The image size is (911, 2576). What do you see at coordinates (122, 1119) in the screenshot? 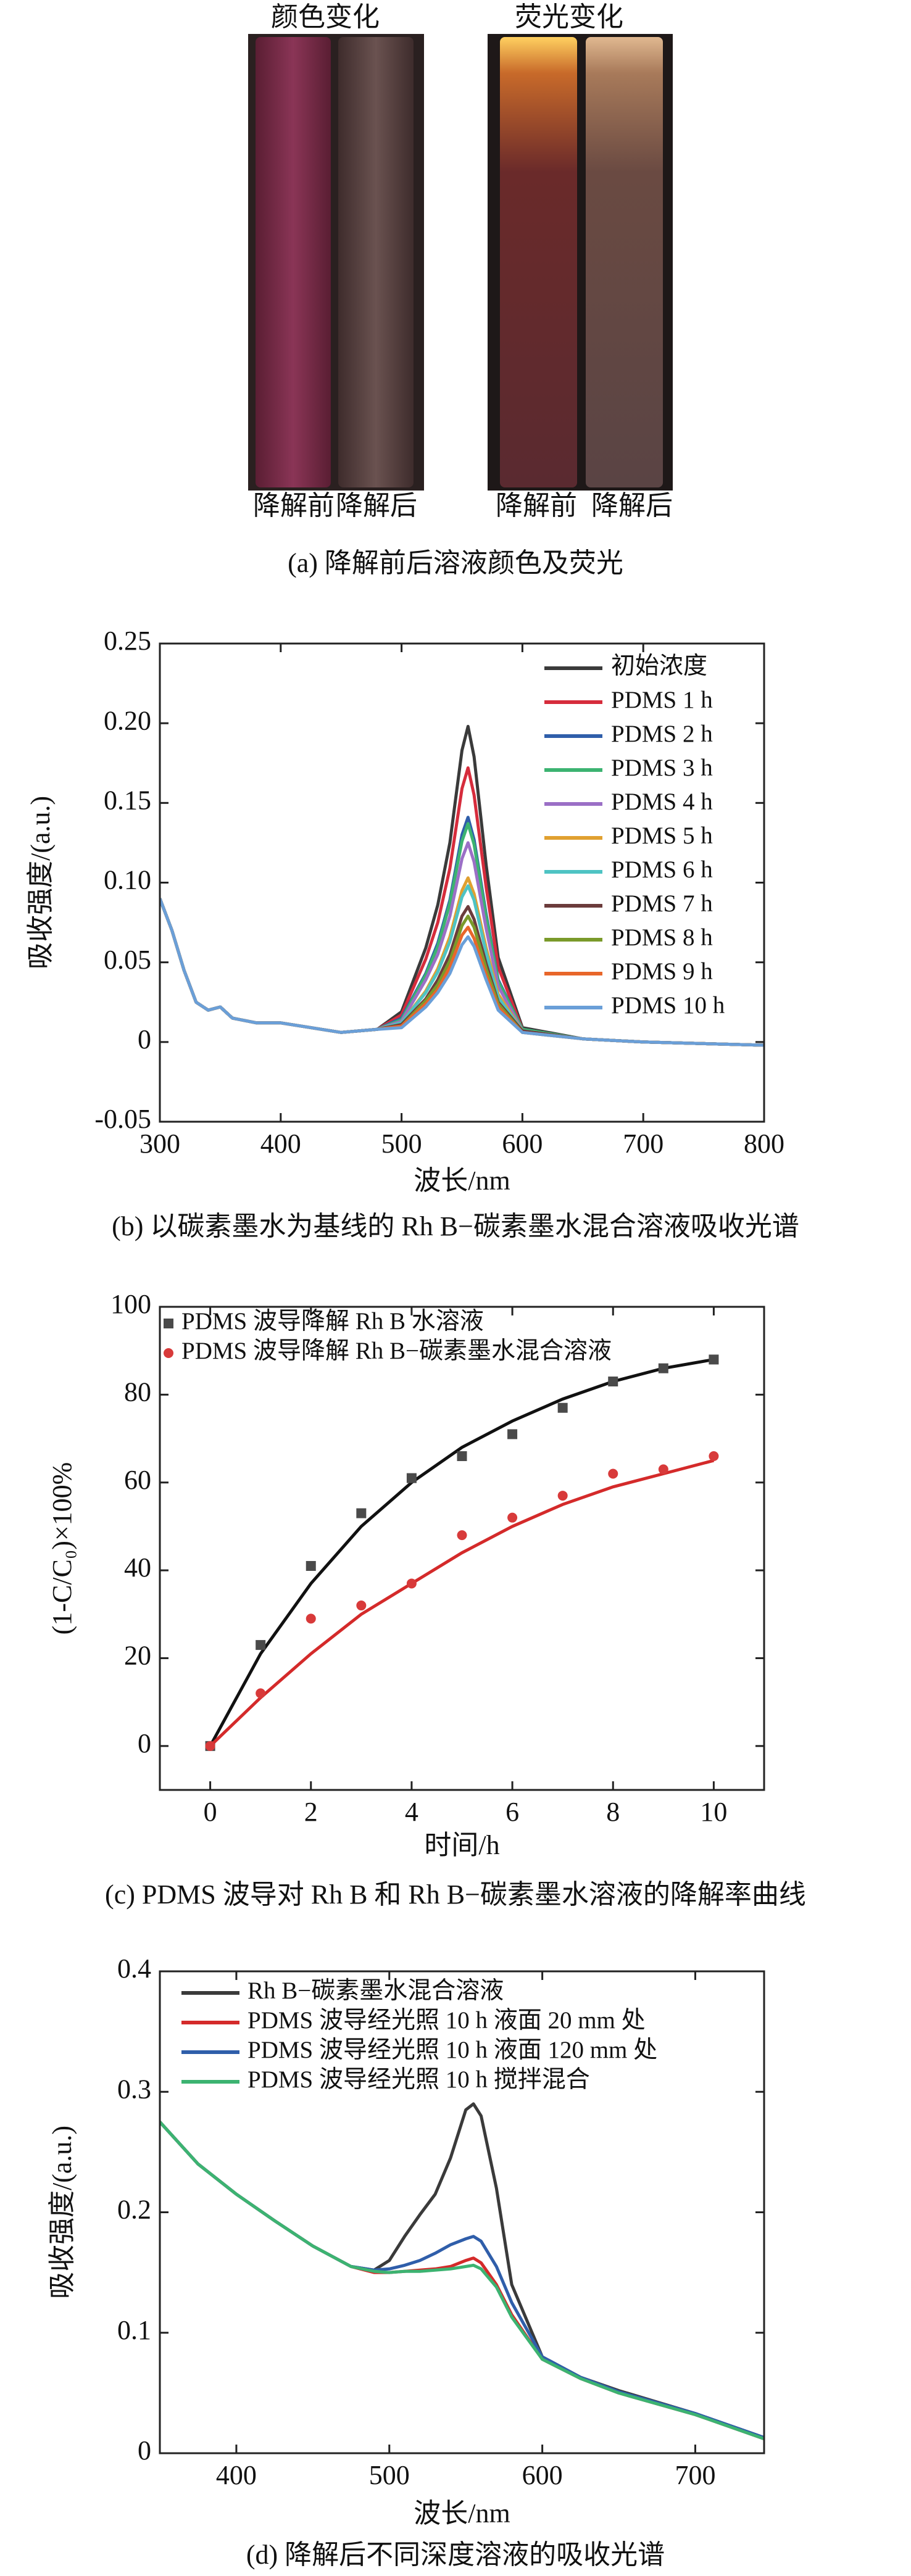
I see `y-tick-label: -0.05` at bounding box center [122, 1119].